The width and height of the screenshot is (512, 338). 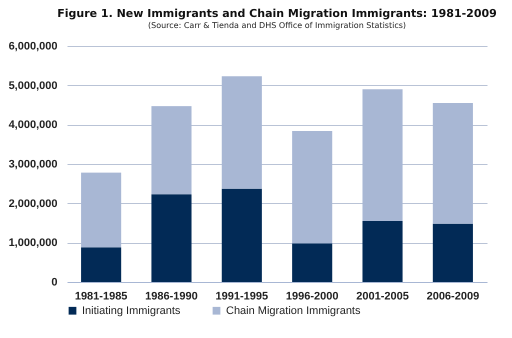 I want to click on y-tick-label: 4,000,000, so click(x=33, y=125).